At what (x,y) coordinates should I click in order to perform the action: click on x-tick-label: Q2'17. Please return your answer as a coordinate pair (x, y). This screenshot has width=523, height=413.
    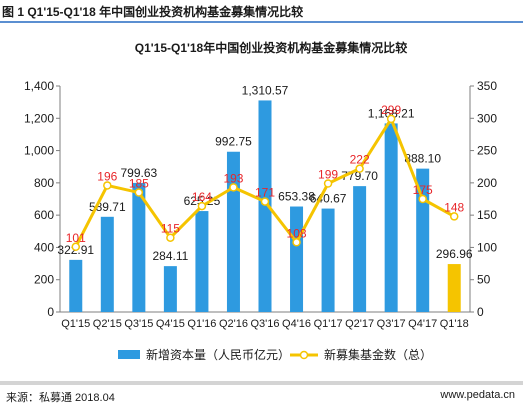
    Looking at the image, I should click on (359, 324).